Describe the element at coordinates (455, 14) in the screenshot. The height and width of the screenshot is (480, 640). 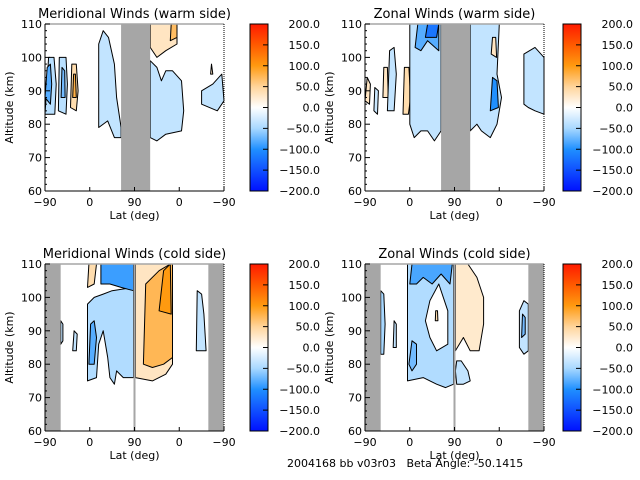
I see `panel-title: Zonal Winds (warm side)` at that location.